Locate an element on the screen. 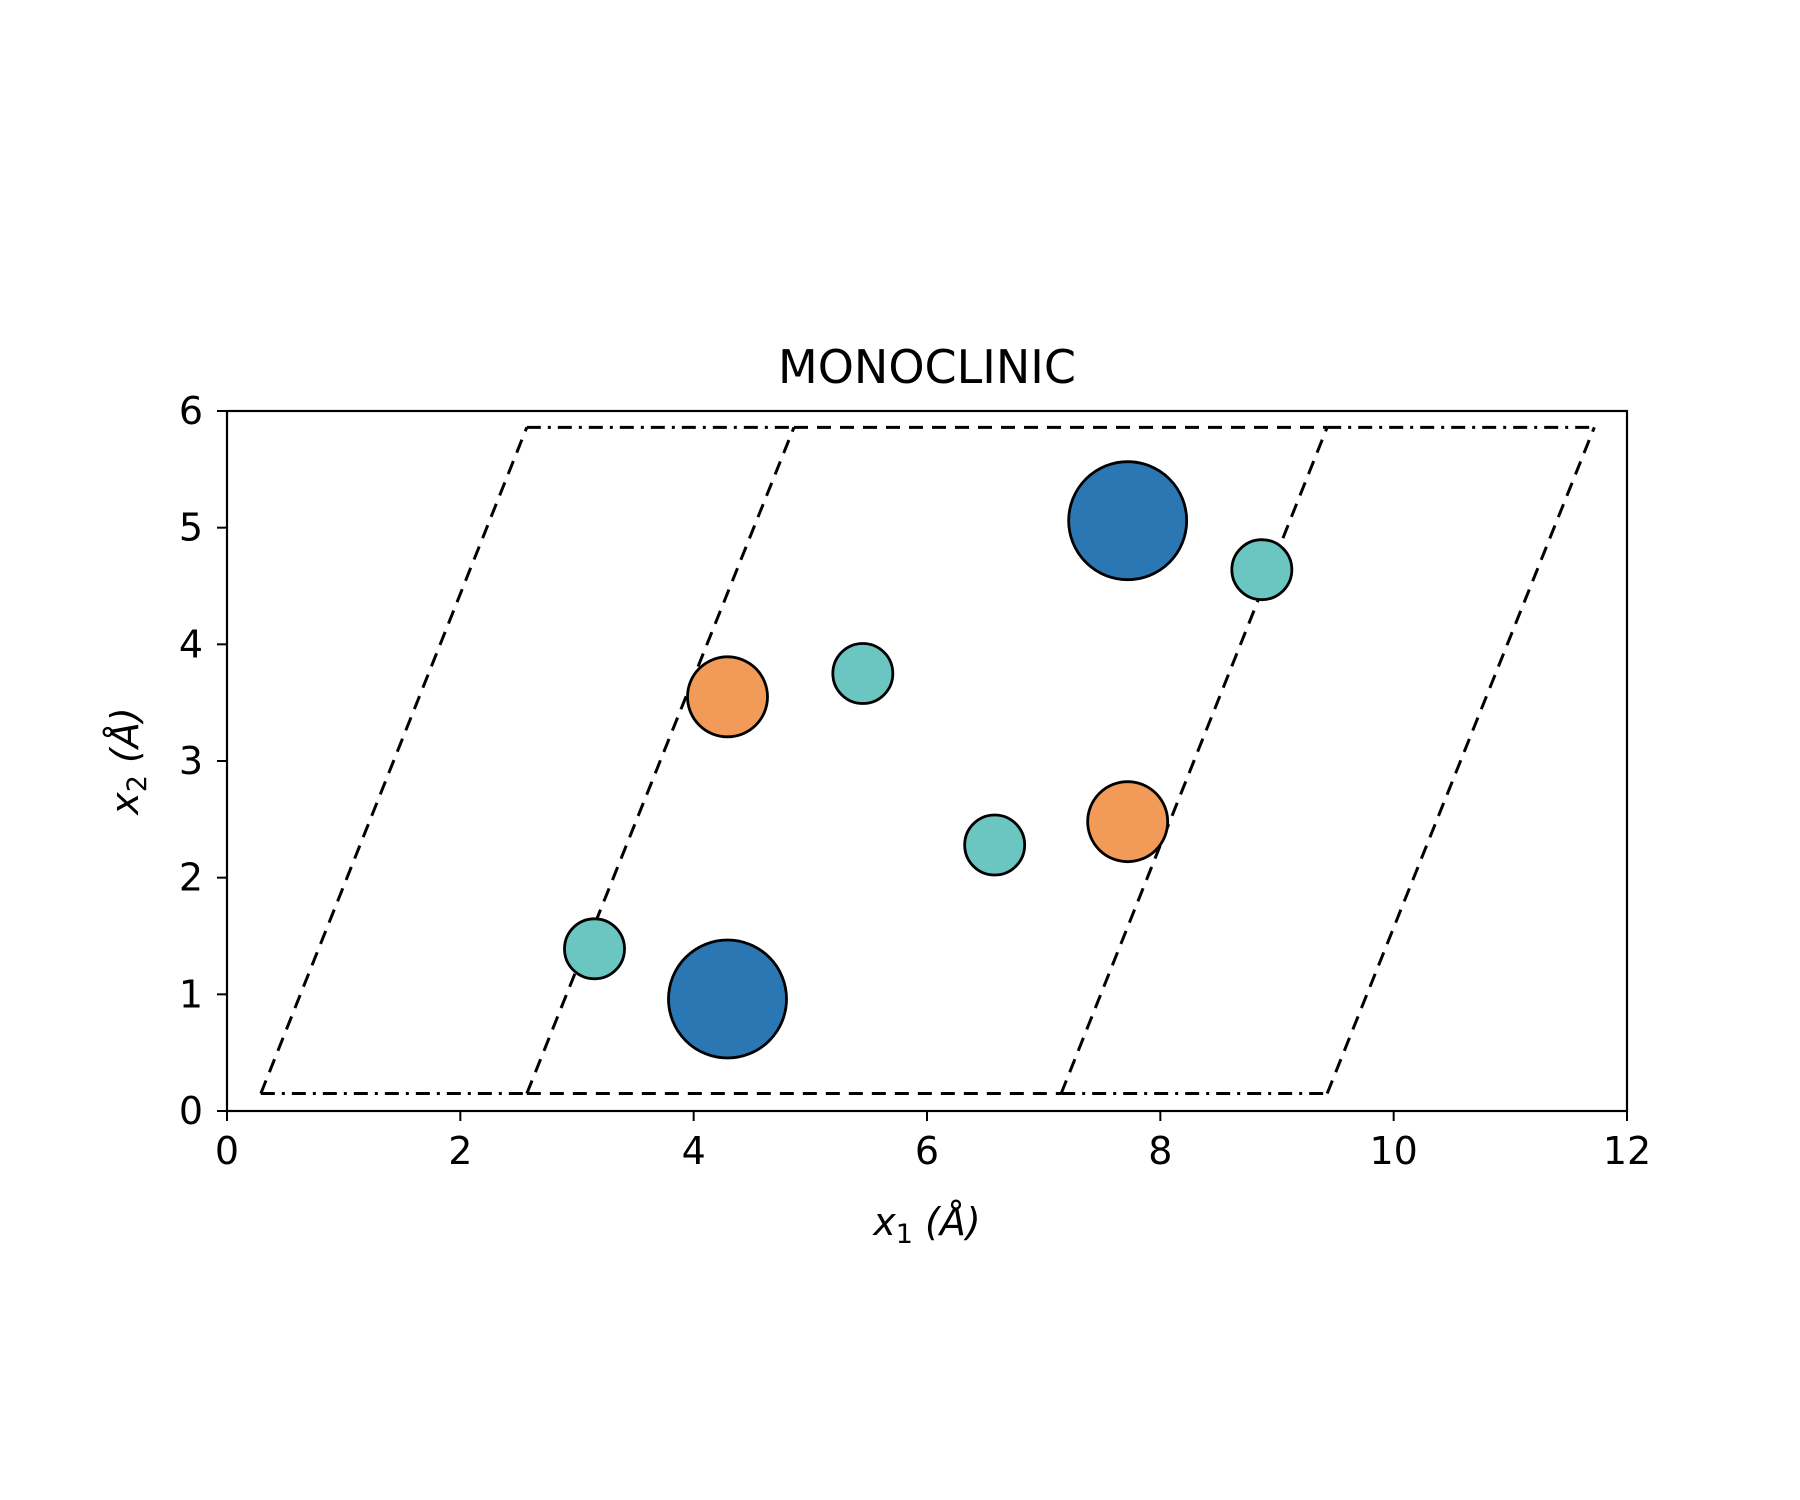 This screenshot has height=1500, width=1800. y-axis-label: x2 (Å) is located at coordinates (128, 761).